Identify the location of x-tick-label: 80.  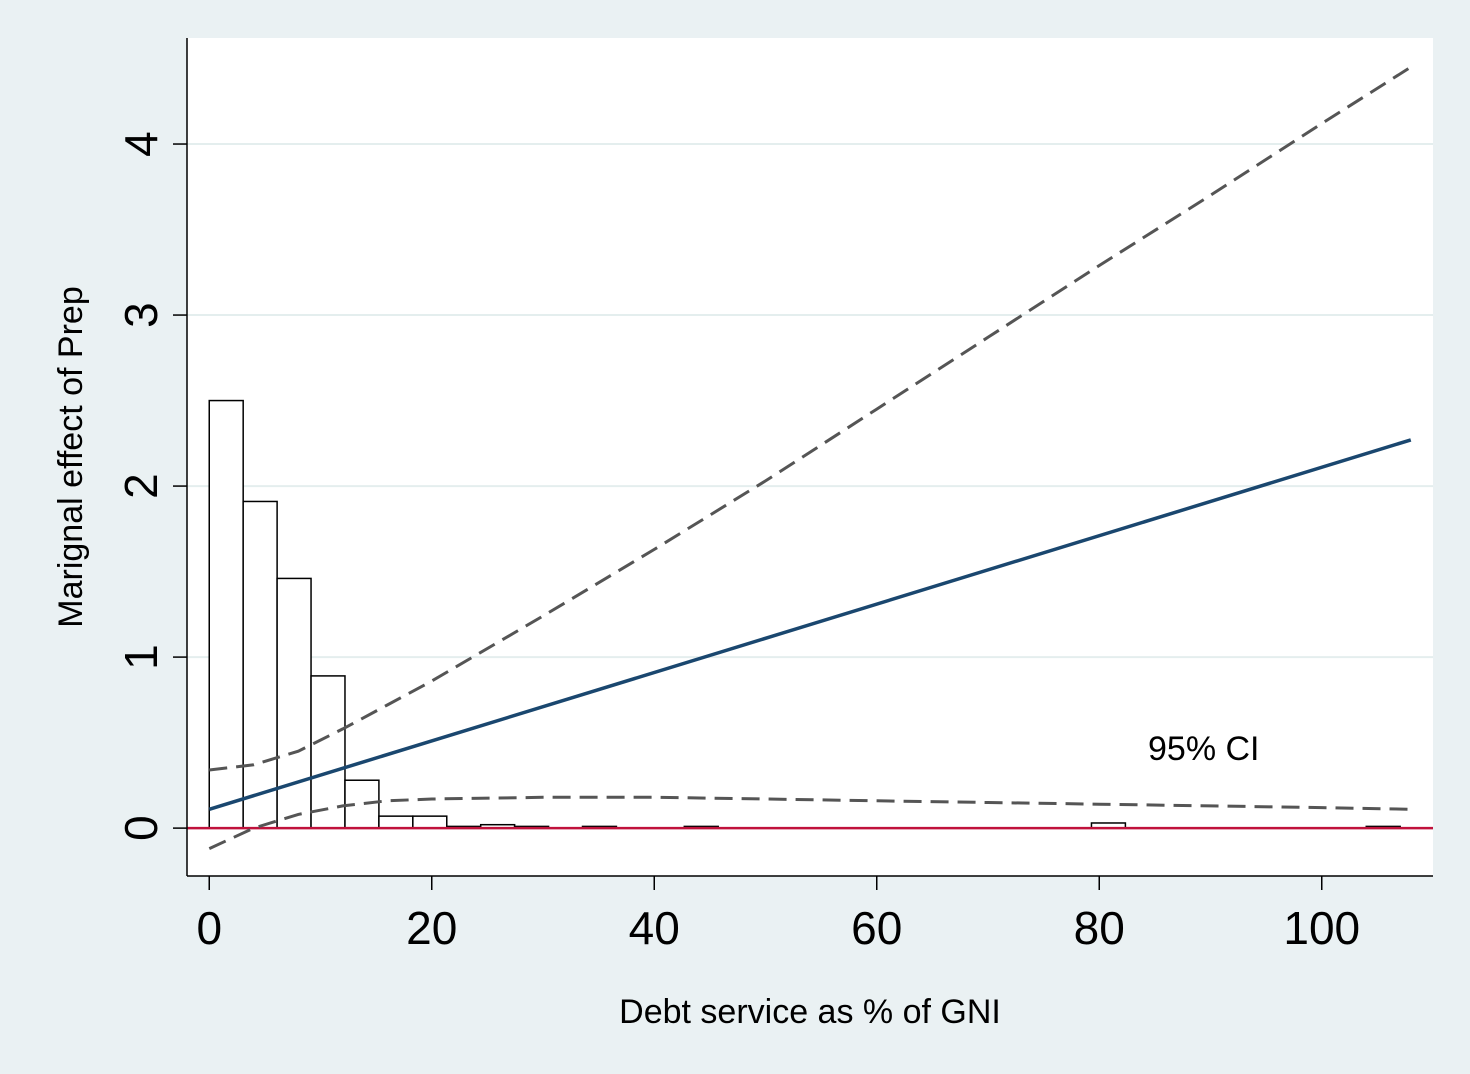
(1099, 928).